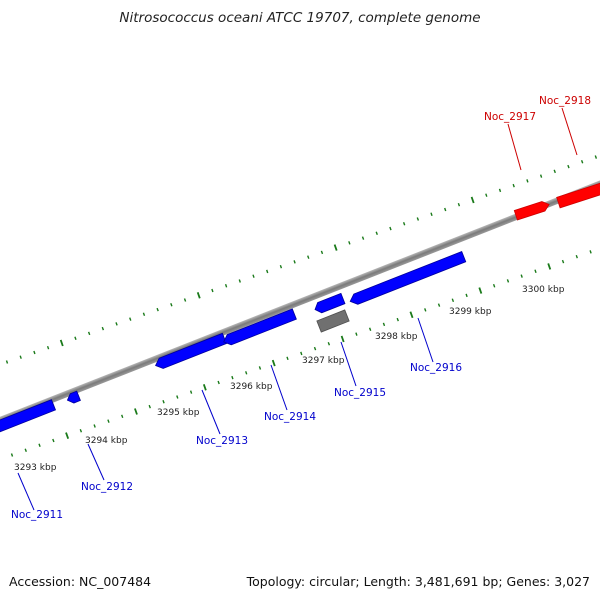 This screenshot has height=600, width=600. I want to click on scale-label-3297: 3297 kbp, so click(323, 361).